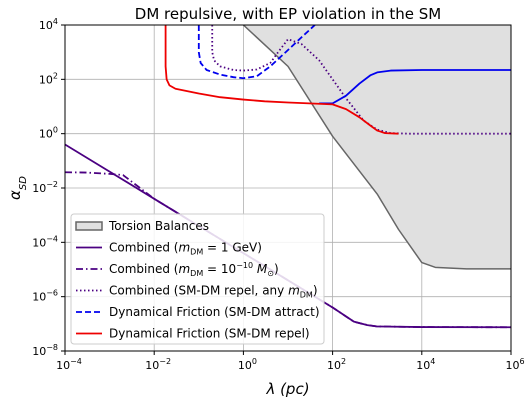 This screenshot has height=406, width=529. I want to click on x-tick-label: 10⁰, so click(247, 364).